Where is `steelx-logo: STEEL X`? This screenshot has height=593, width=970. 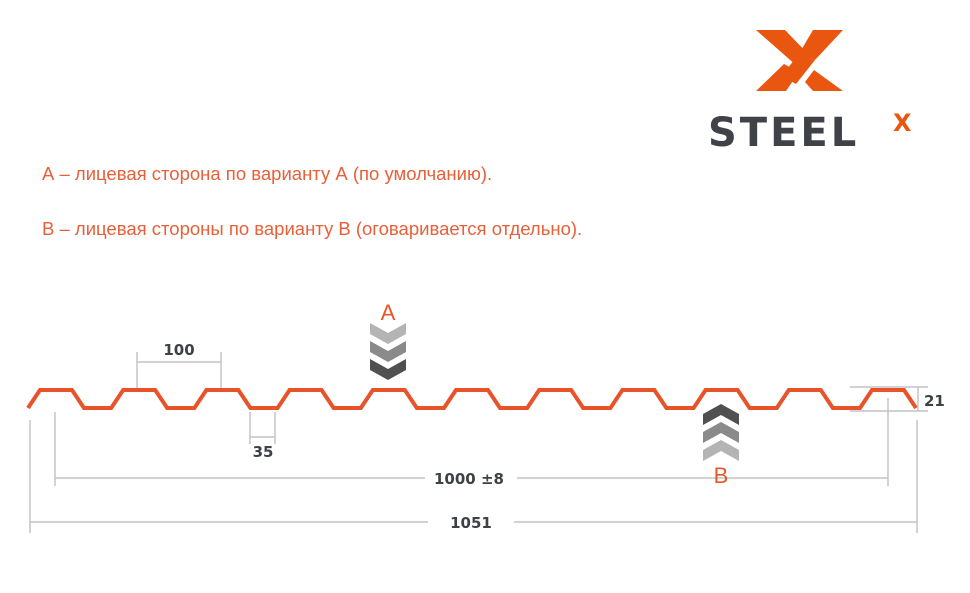 steelx-logo: STEEL X is located at coordinates (810, 93).